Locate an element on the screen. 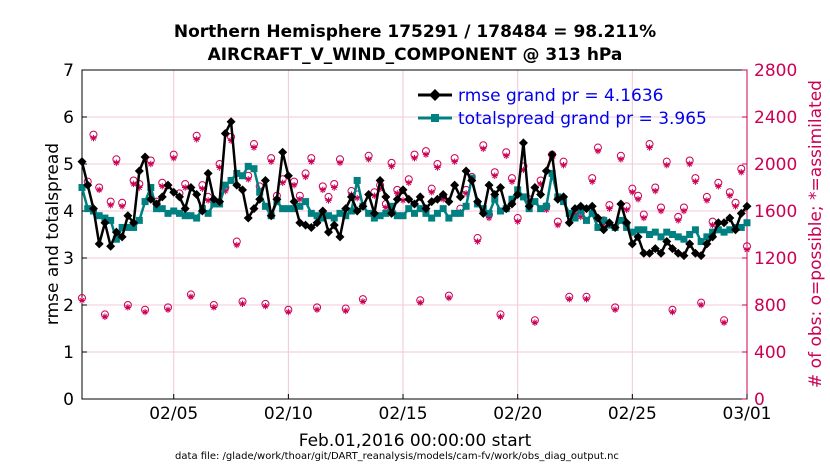 The width and height of the screenshot is (830, 470). y-left-tick-label: 6 is located at coordinates (68, 118).